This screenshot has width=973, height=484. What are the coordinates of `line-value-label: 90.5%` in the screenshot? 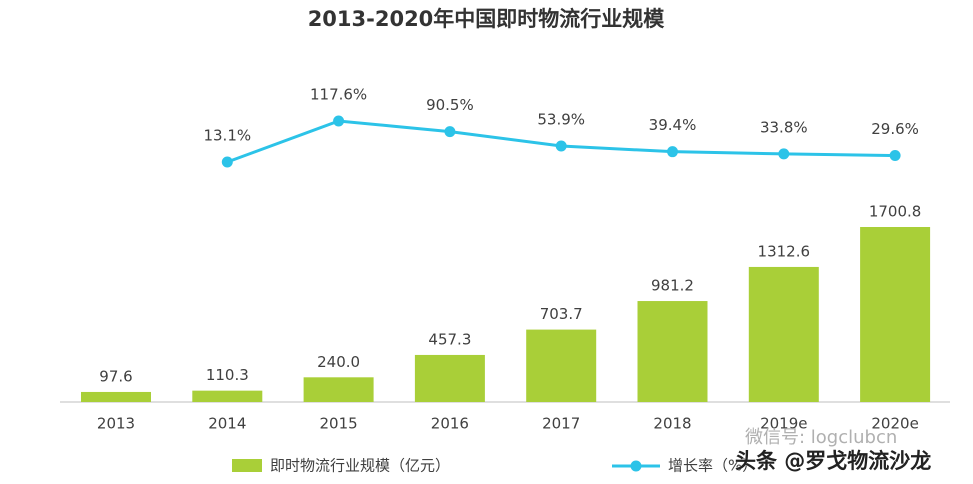 It's located at (450, 105).